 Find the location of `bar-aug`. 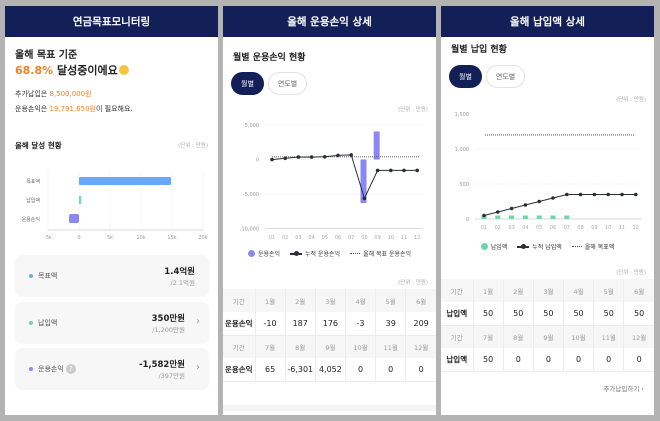

bar-aug is located at coordinates (363, 181).